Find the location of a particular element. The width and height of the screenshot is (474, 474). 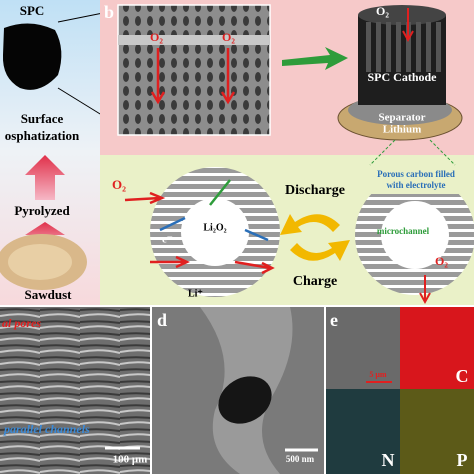

scale-label: 100 μm is located at coordinates (130, 460).